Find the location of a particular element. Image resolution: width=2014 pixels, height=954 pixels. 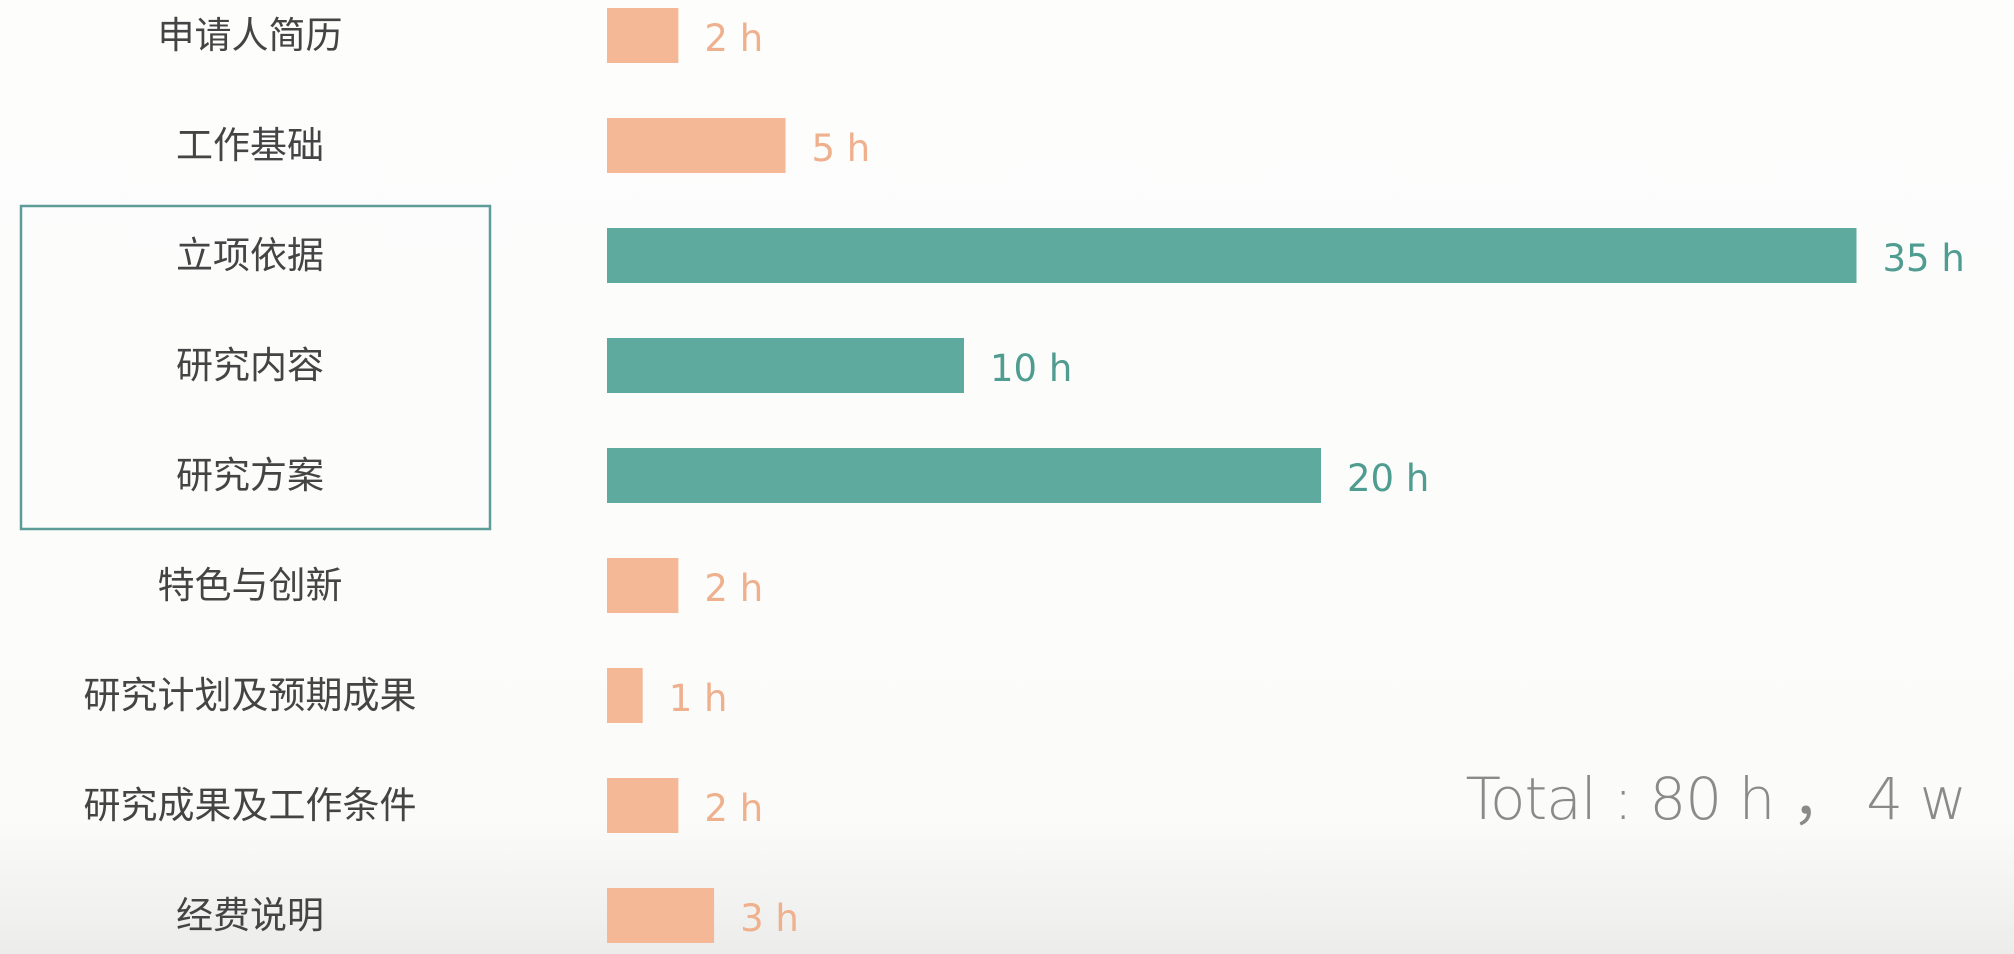

value-label: 5 h is located at coordinates (841, 148).